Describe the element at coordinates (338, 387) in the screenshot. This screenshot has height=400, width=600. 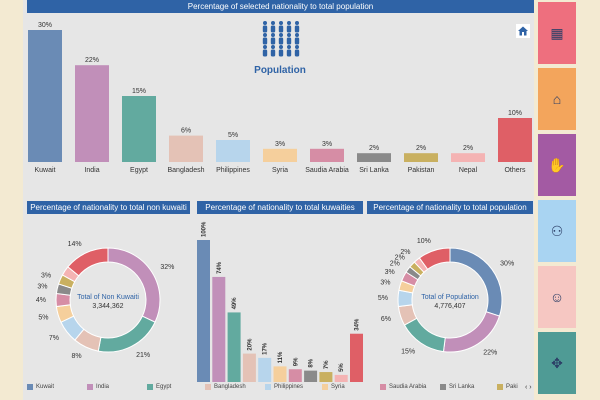
I see `legend-label: Syria` at that location.